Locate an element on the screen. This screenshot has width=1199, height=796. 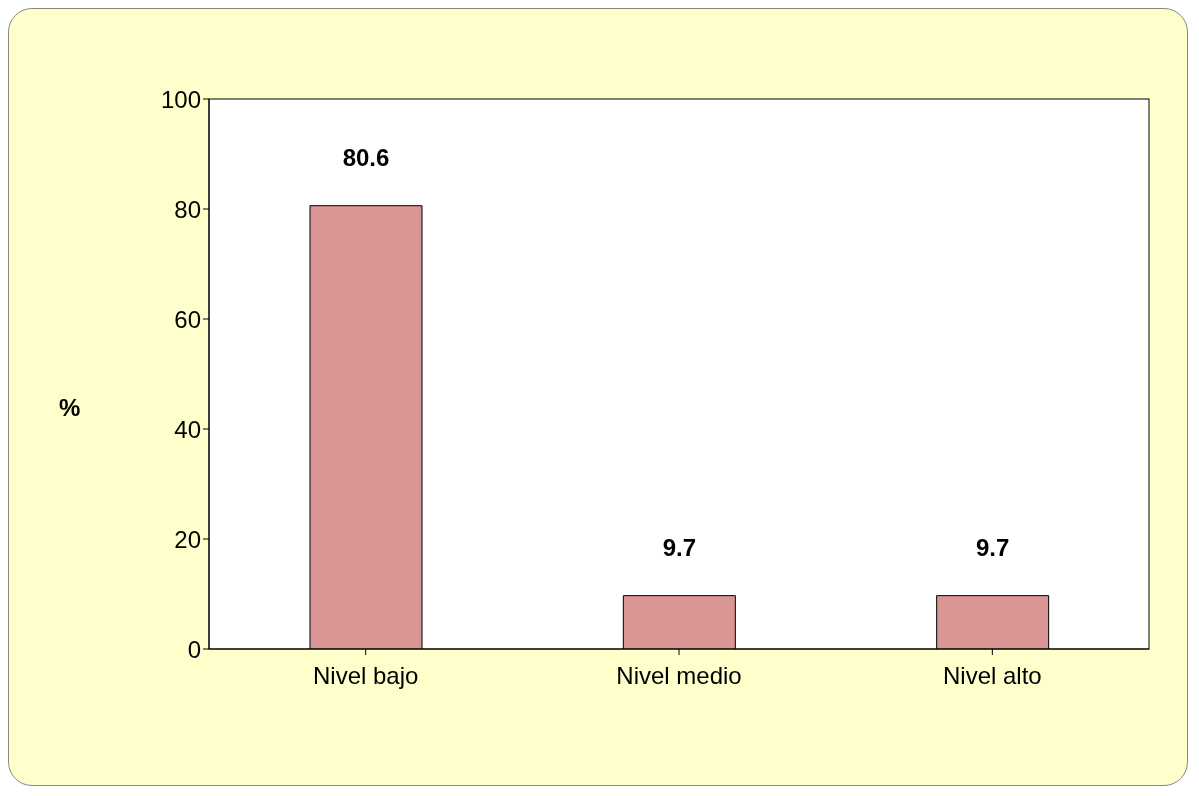
y-tick-label: 100 is located at coordinates (180, 99).